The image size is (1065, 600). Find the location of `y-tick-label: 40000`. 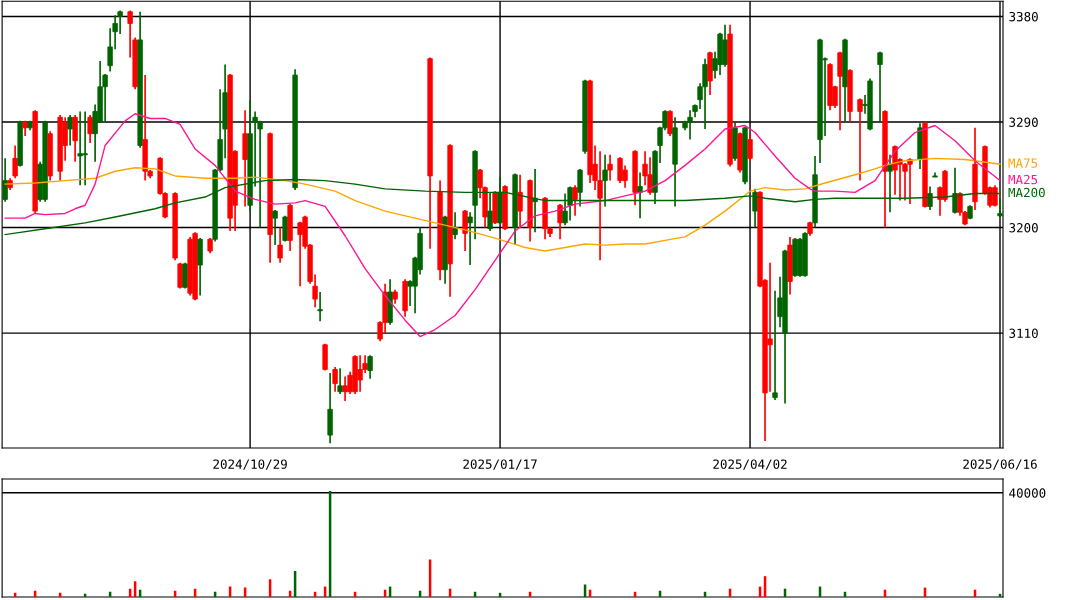

y-tick-label: 40000 is located at coordinates (1027, 493).